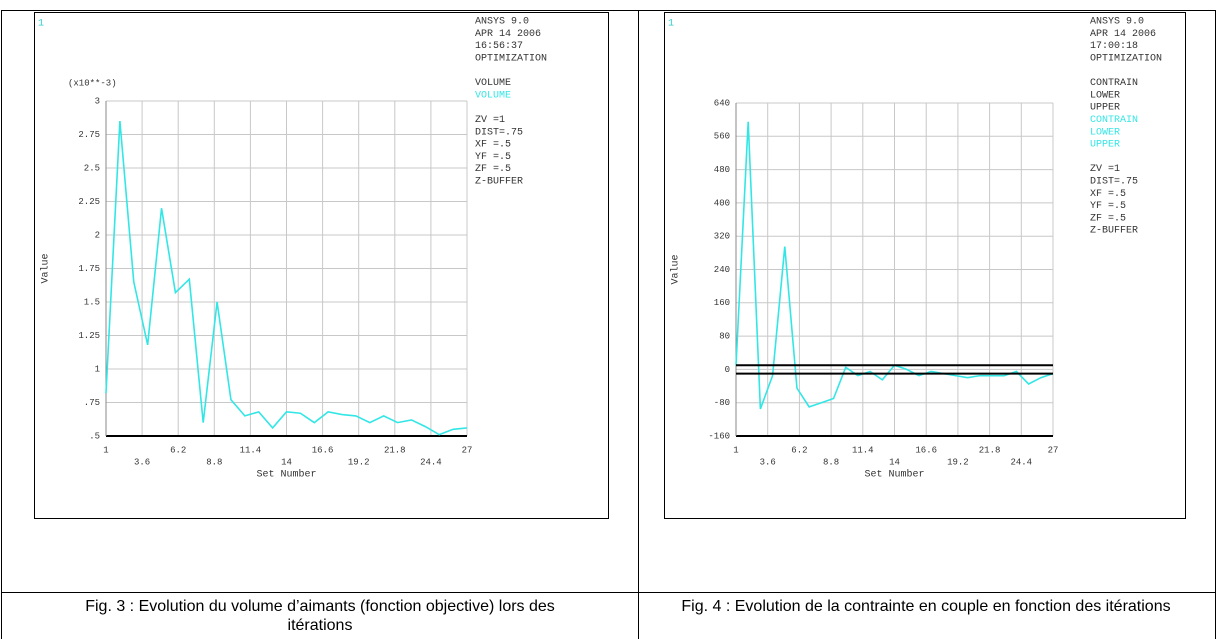 This screenshot has width=1217, height=639. What do you see at coordinates (722, 103) in the screenshot?
I see `y-tick-label: 640` at bounding box center [722, 103].